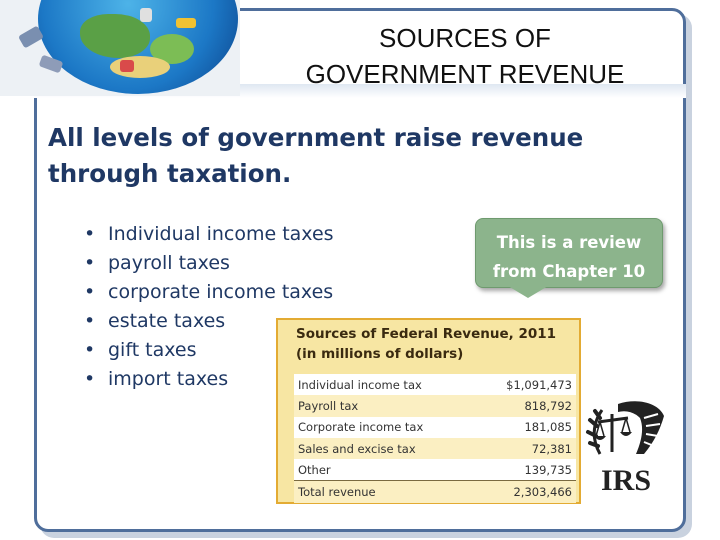 This screenshot has height=540, width=720. Describe the element at coordinates (146, 15) in the screenshot. I see `building-icon` at that location.